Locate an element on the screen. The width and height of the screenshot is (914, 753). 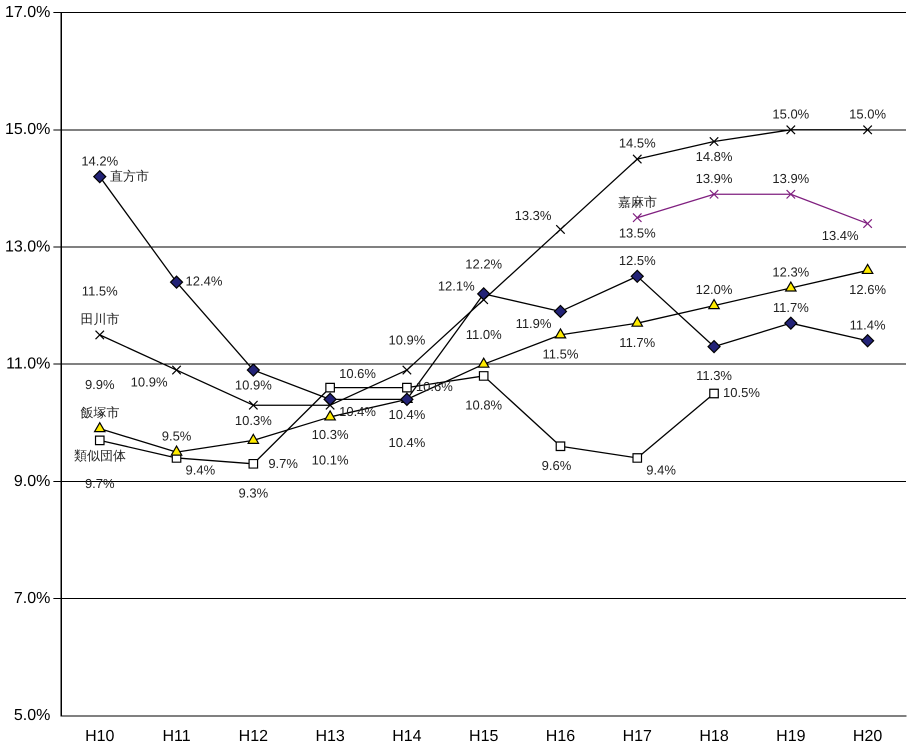
data-label: 12.5% is located at coordinates (637, 260).